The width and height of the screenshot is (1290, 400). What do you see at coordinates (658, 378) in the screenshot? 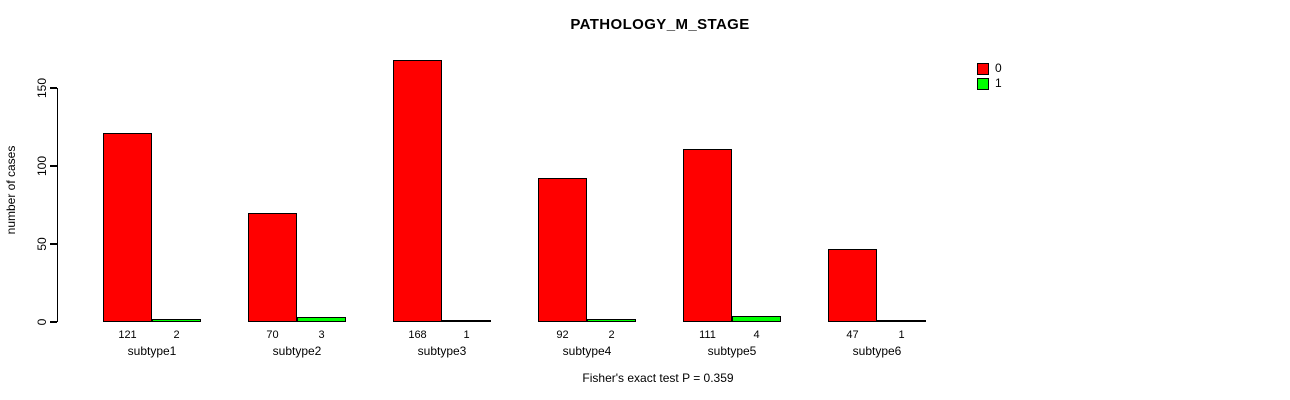
I see `stat-test-caption: Fisher's exact test P = 0.359` at bounding box center [658, 378].